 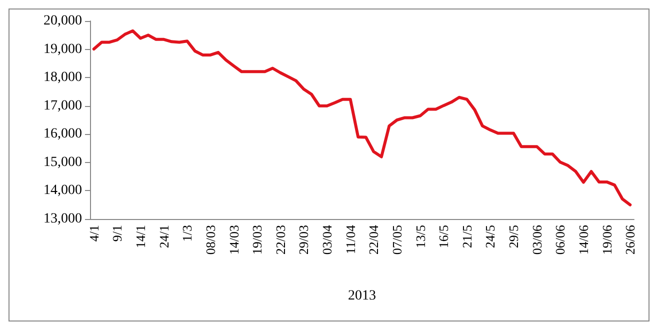 I want to click on y-tick-label: 14,000, so click(x=63, y=190).